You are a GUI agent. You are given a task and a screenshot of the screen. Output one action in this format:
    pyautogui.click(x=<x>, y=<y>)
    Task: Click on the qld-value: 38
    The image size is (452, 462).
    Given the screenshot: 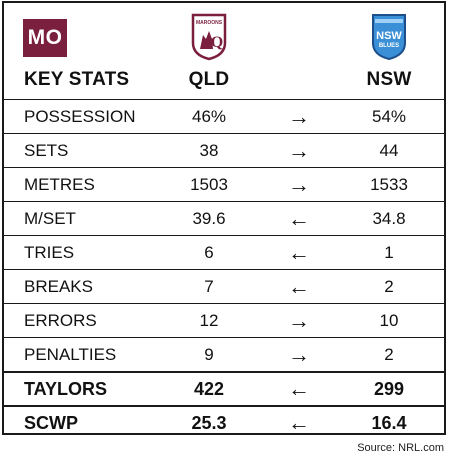 What is the action you would take?
    pyautogui.click(x=209, y=150)
    